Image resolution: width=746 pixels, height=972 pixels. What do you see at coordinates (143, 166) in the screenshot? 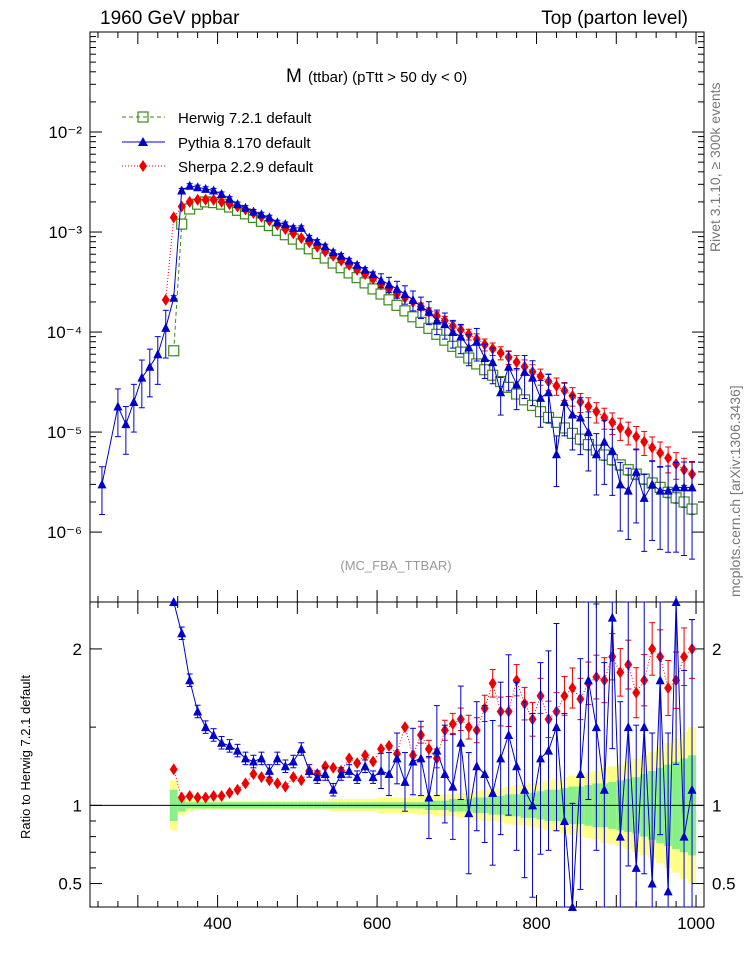
I see `legend-sherpa-marker` at bounding box center [143, 166].